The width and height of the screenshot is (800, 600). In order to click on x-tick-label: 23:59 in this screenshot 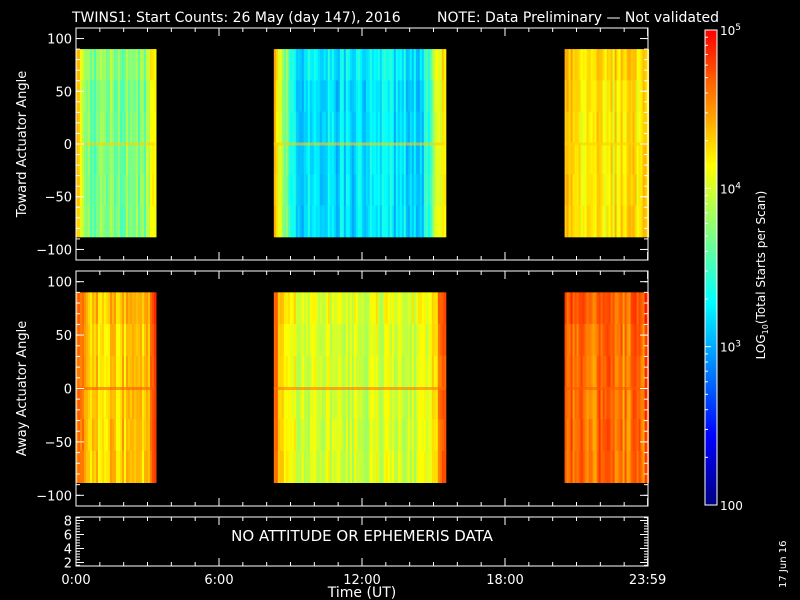, I will do `click(647, 580)`.